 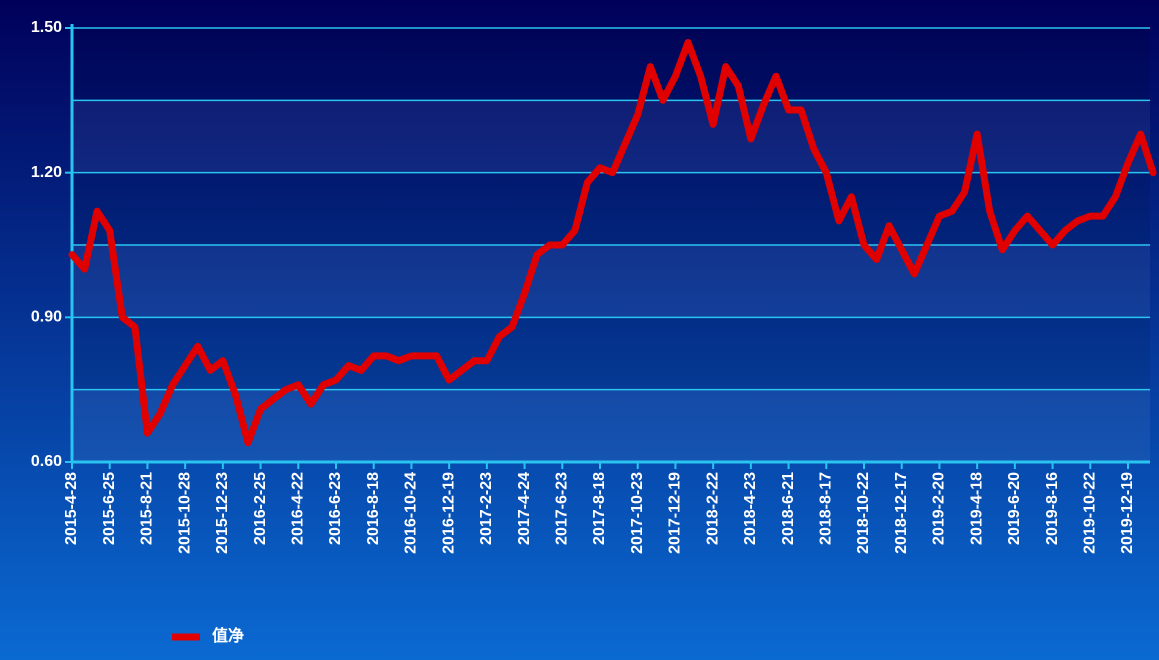 What do you see at coordinates (184, 513) in the screenshot?
I see `x-tick-label: 2015-10-28` at bounding box center [184, 513].